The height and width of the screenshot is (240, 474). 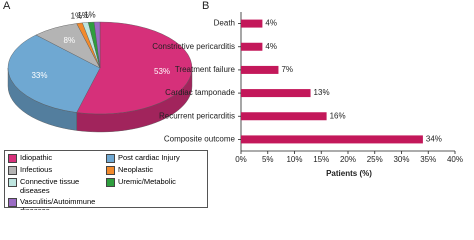 What do you see at coordinates (56, 158) in the screenshot?
I see `legend-item: Idiopathic` at bounding box center [56, 158].